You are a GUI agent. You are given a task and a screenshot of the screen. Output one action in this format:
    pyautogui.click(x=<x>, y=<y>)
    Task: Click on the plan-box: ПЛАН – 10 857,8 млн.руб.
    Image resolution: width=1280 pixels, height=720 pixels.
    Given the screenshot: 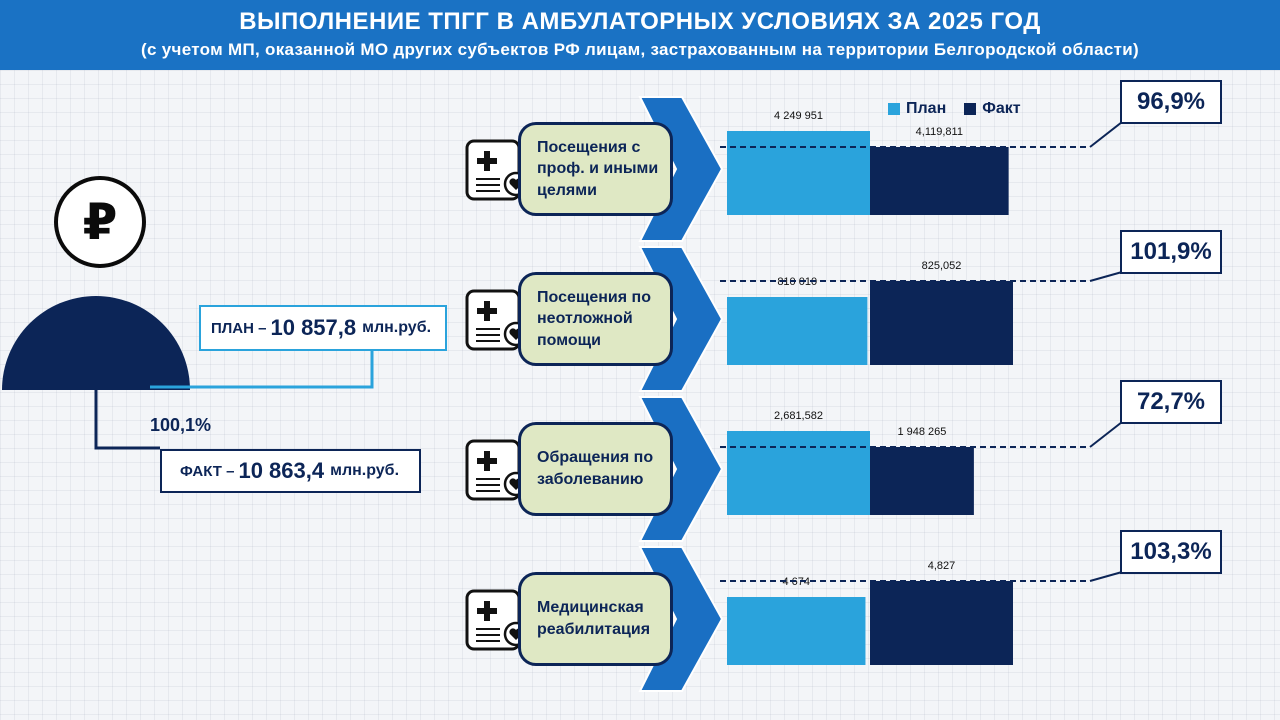 What is the action you would take?
    pyautogui.click(x=323, y=328)
    